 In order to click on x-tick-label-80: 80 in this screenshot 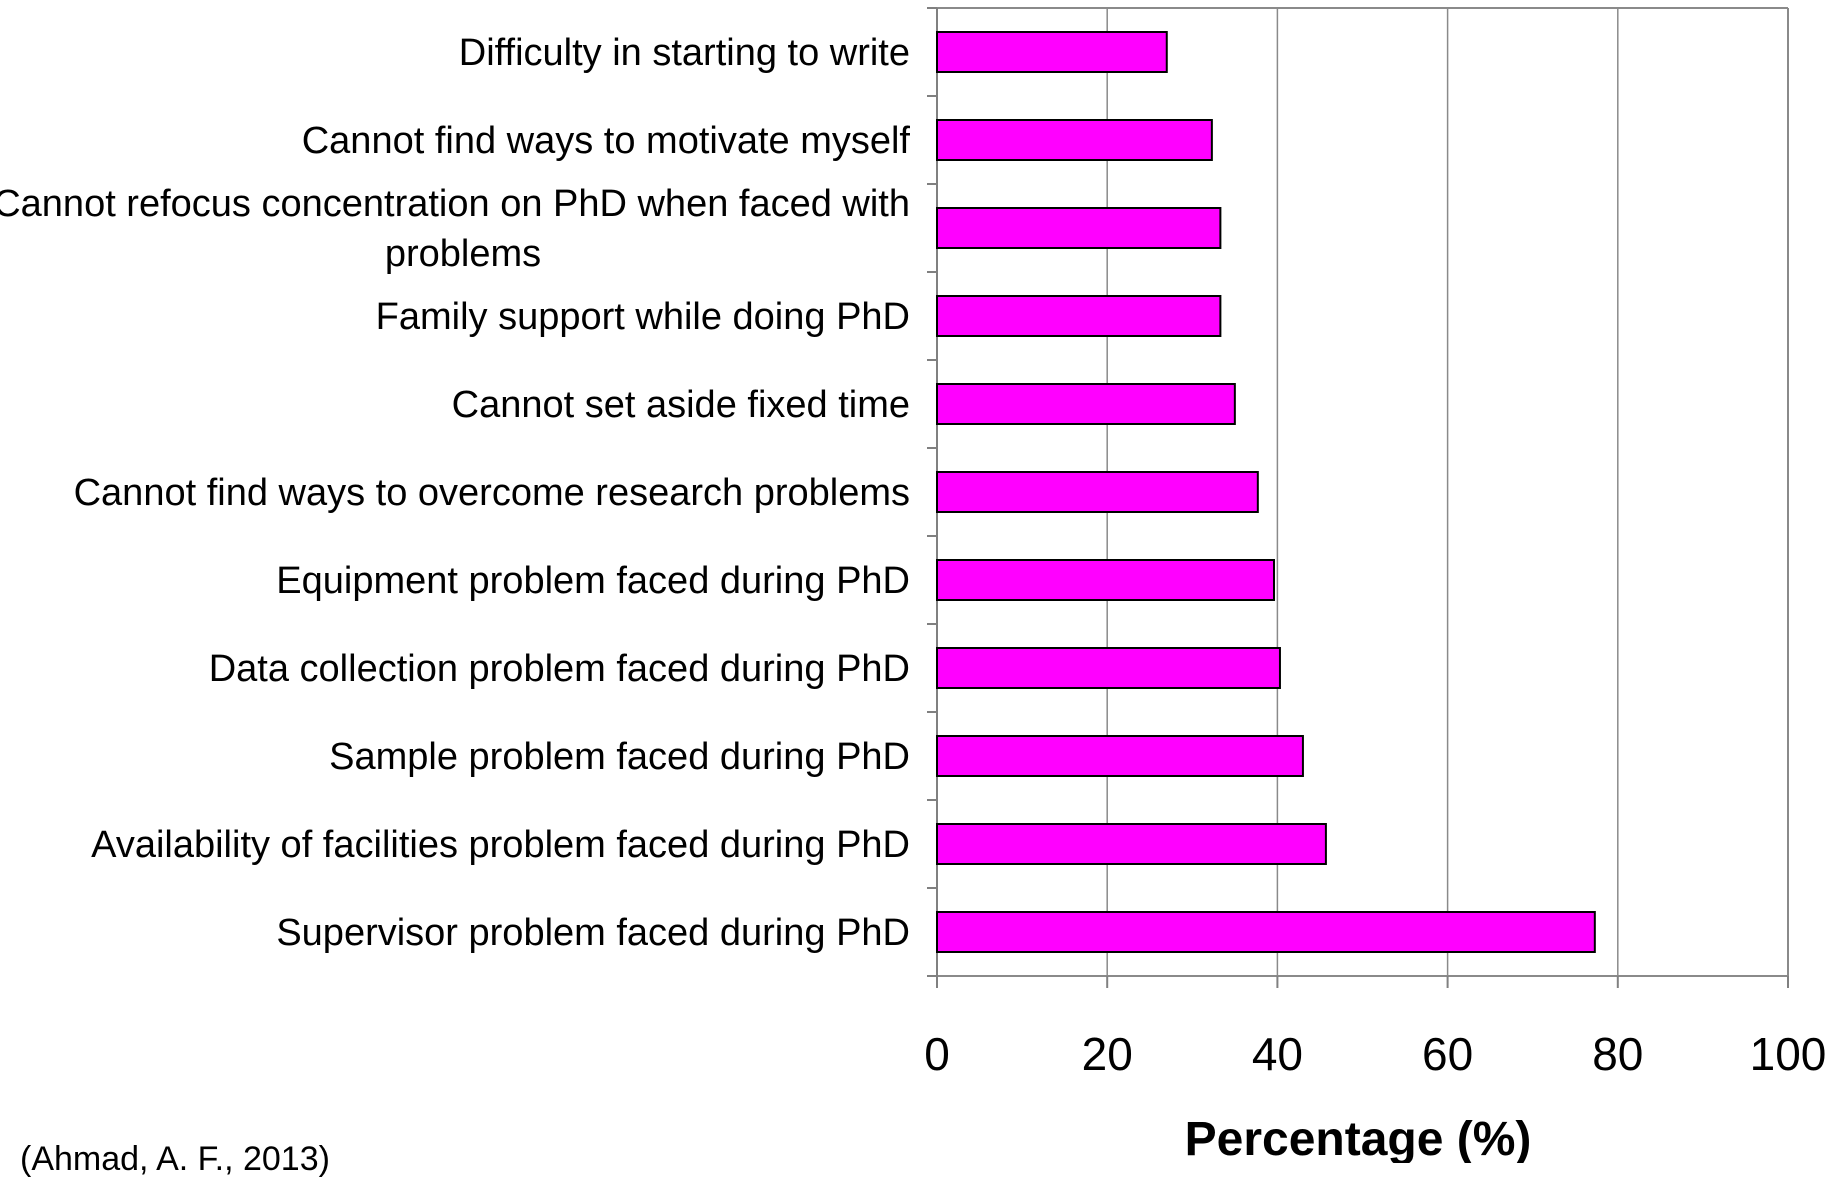, I will do `click(1617, 1054)`.